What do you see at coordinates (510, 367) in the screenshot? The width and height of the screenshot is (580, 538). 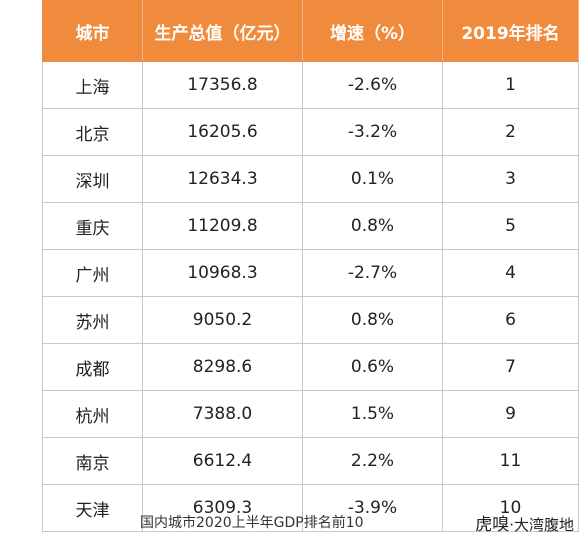 I see `table-cell: 7` at bounding box center [510, 367].